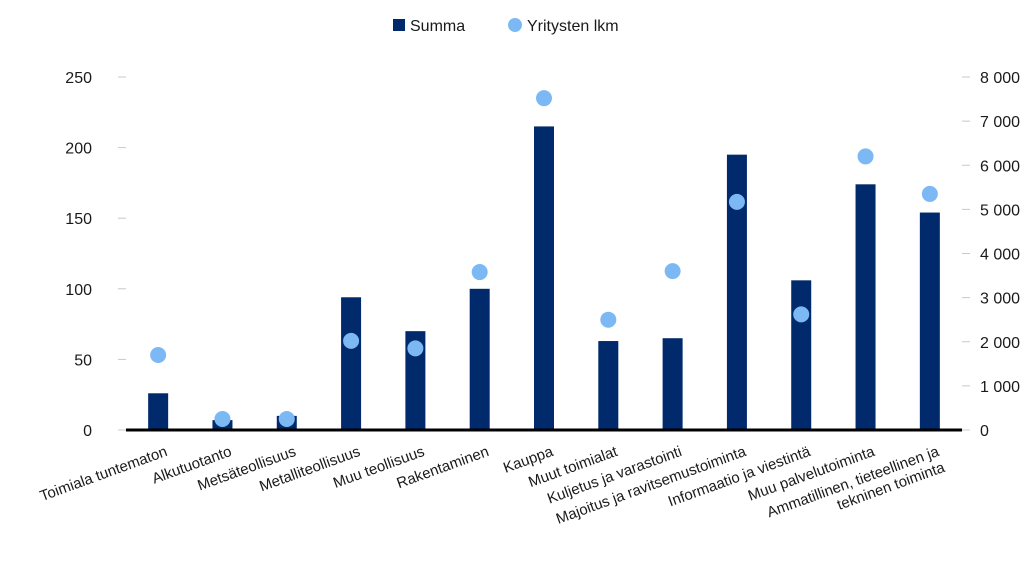 The image size is (1030, 574). I want to click on y-right-tick-label: 4 000, so click(1000, 255).